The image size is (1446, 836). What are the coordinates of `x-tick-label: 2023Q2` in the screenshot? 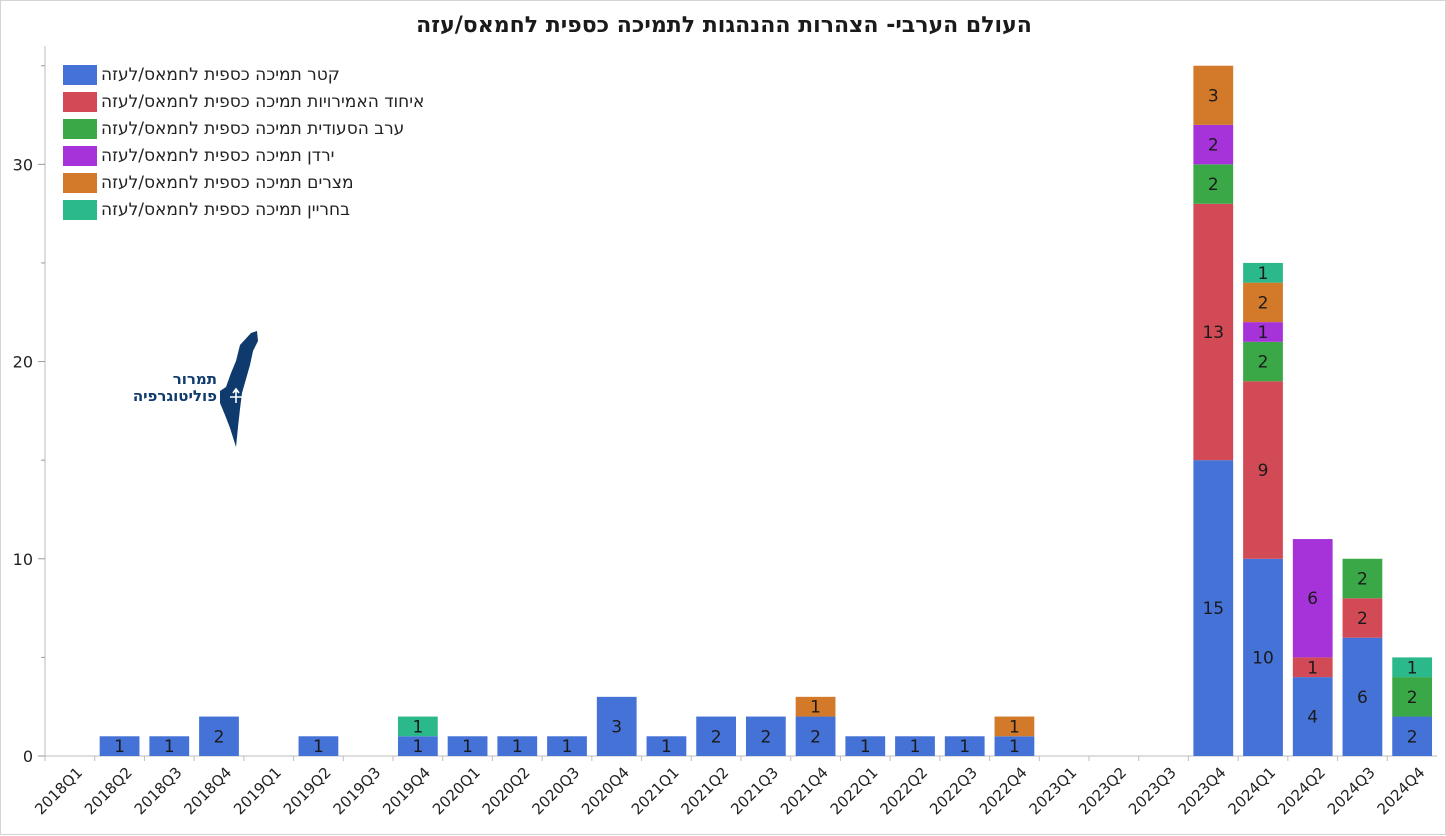 It's located at (1102, 791).